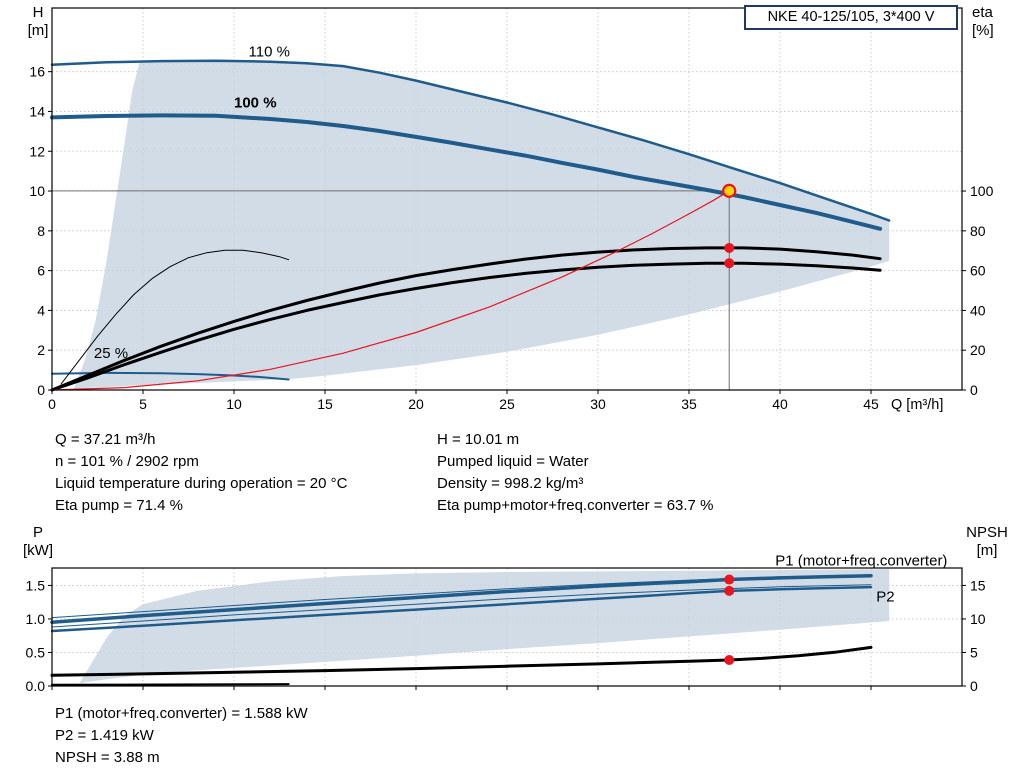  Describe the element at coordinates (729, 190) in the screenshot. I see `duty-point` at that location.